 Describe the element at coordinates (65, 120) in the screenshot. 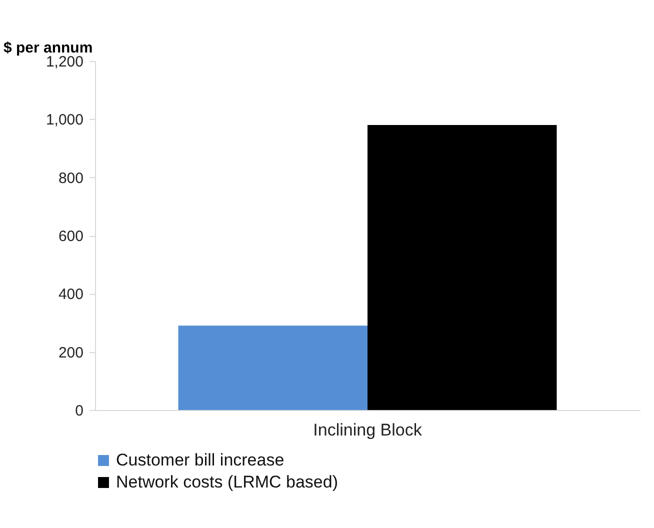

I see `y-tick-label: 1,000` at that location.